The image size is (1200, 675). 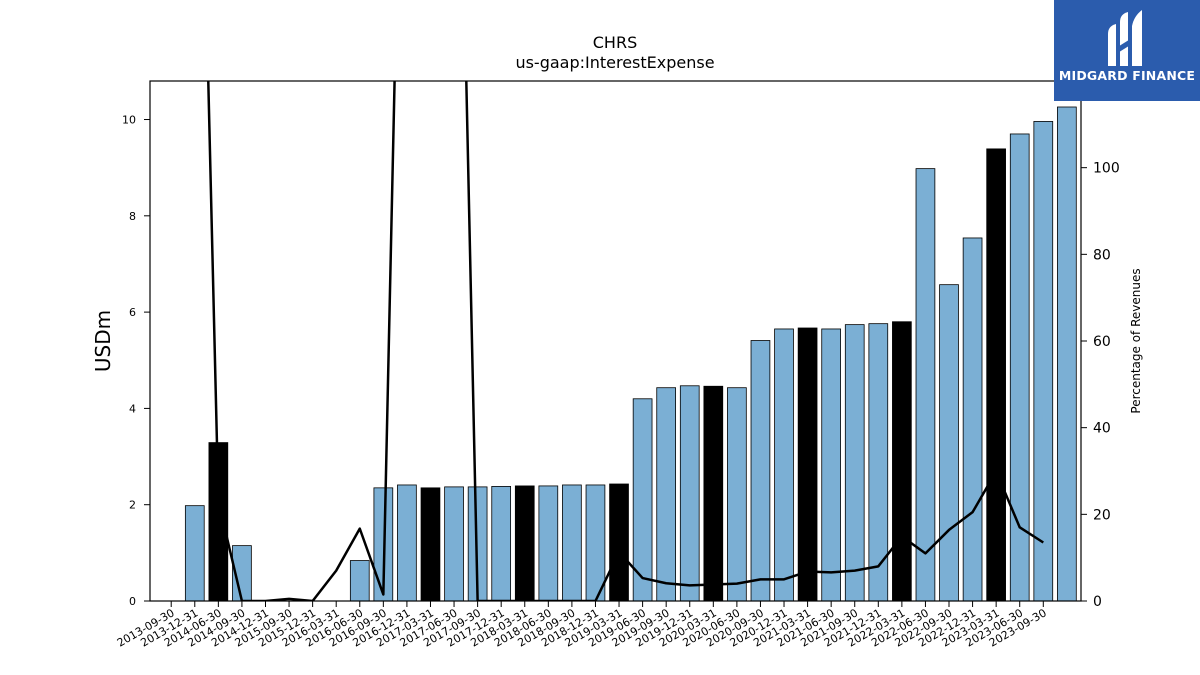 I want to click on y2-tick-label: 0, so click(x=1097, y=602).